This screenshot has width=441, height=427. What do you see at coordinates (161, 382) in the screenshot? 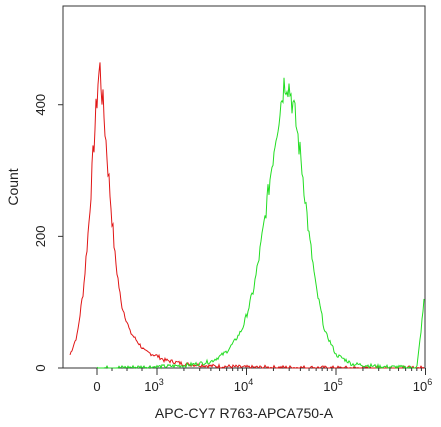
I see `x-tick-exponent: 3` at bounding box center [161, 382].